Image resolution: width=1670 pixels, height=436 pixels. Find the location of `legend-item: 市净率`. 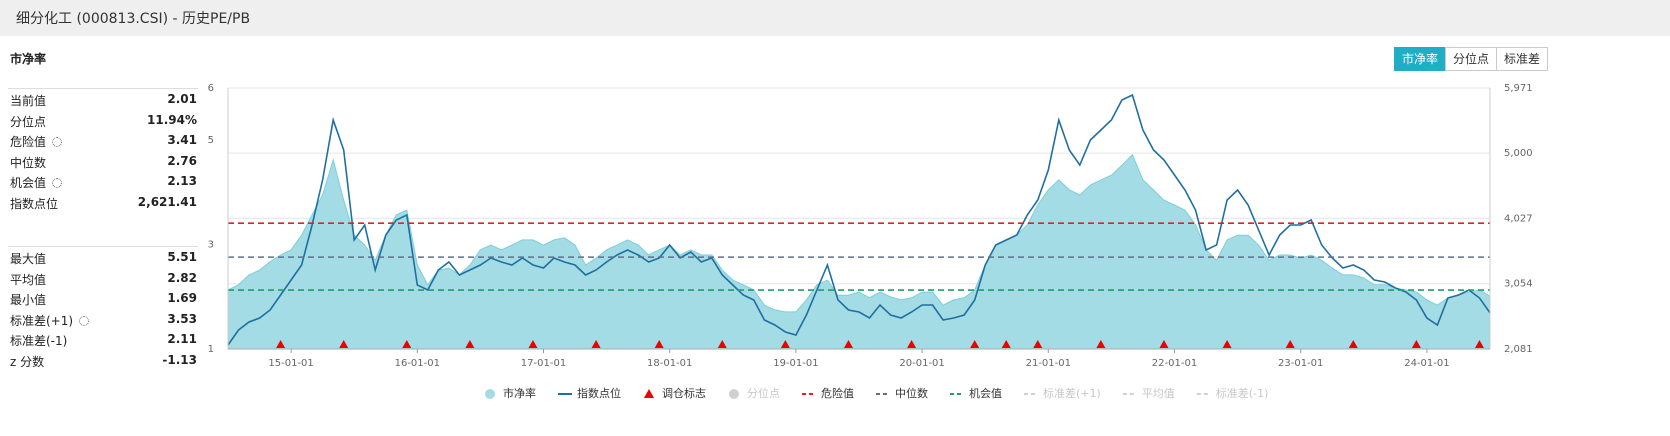

legend-item: 市净率 is located at coordinates (510, 393).